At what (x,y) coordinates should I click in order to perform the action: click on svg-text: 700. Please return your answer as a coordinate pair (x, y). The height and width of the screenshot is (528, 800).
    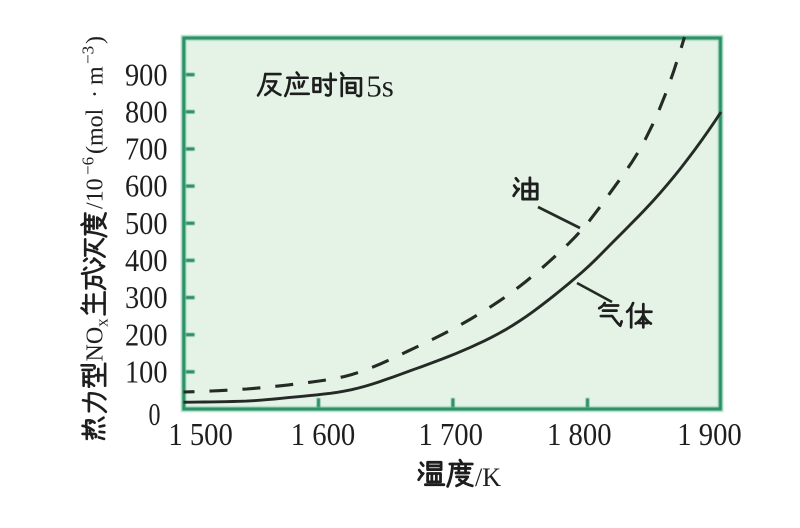
    Looking at the image, I should click on (146, 148).